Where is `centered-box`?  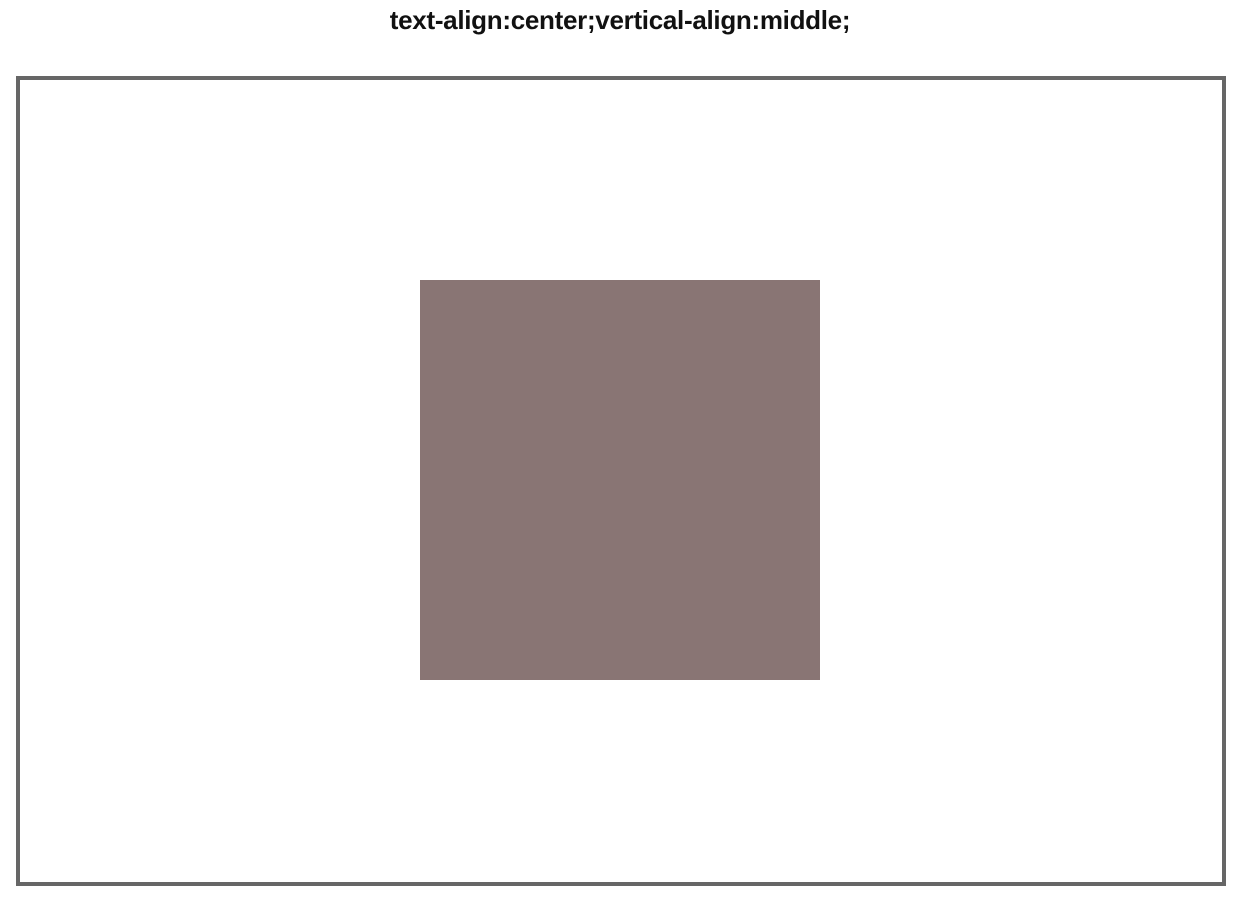 centered-box is located at coordinates (620, 480).